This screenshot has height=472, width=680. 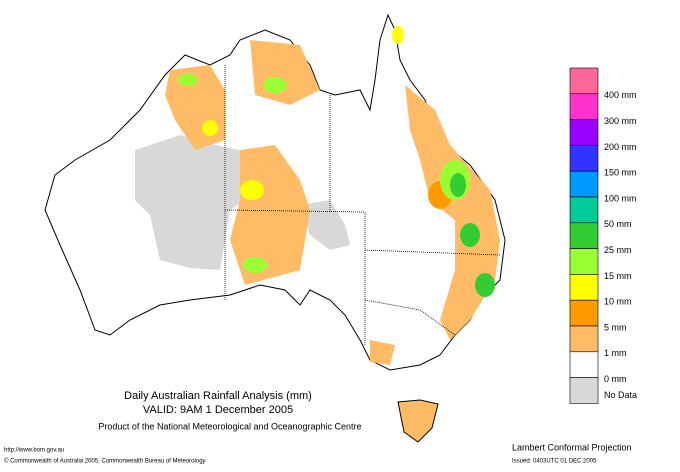 I want to click on legend-label: 0 mm, so click(x=615, y=379).